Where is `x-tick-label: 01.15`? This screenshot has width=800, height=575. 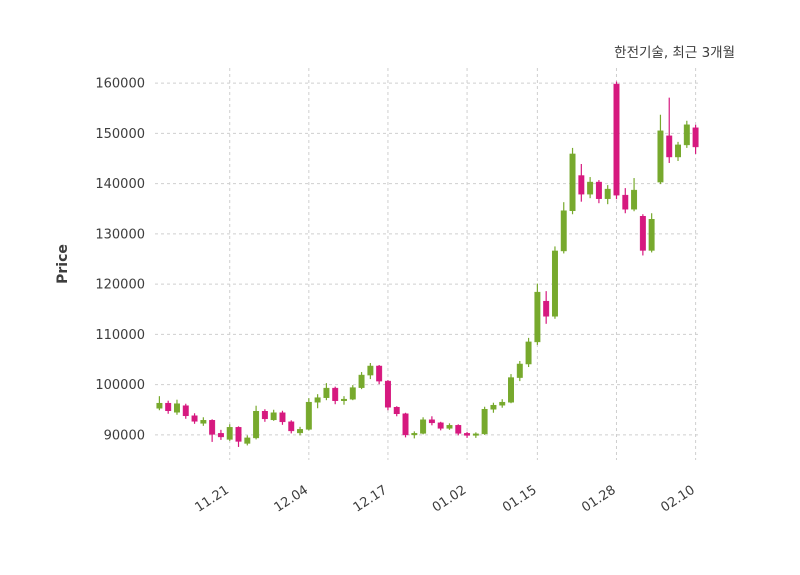 x-tick-label: 01.15 is located at coordinates (519, 499).